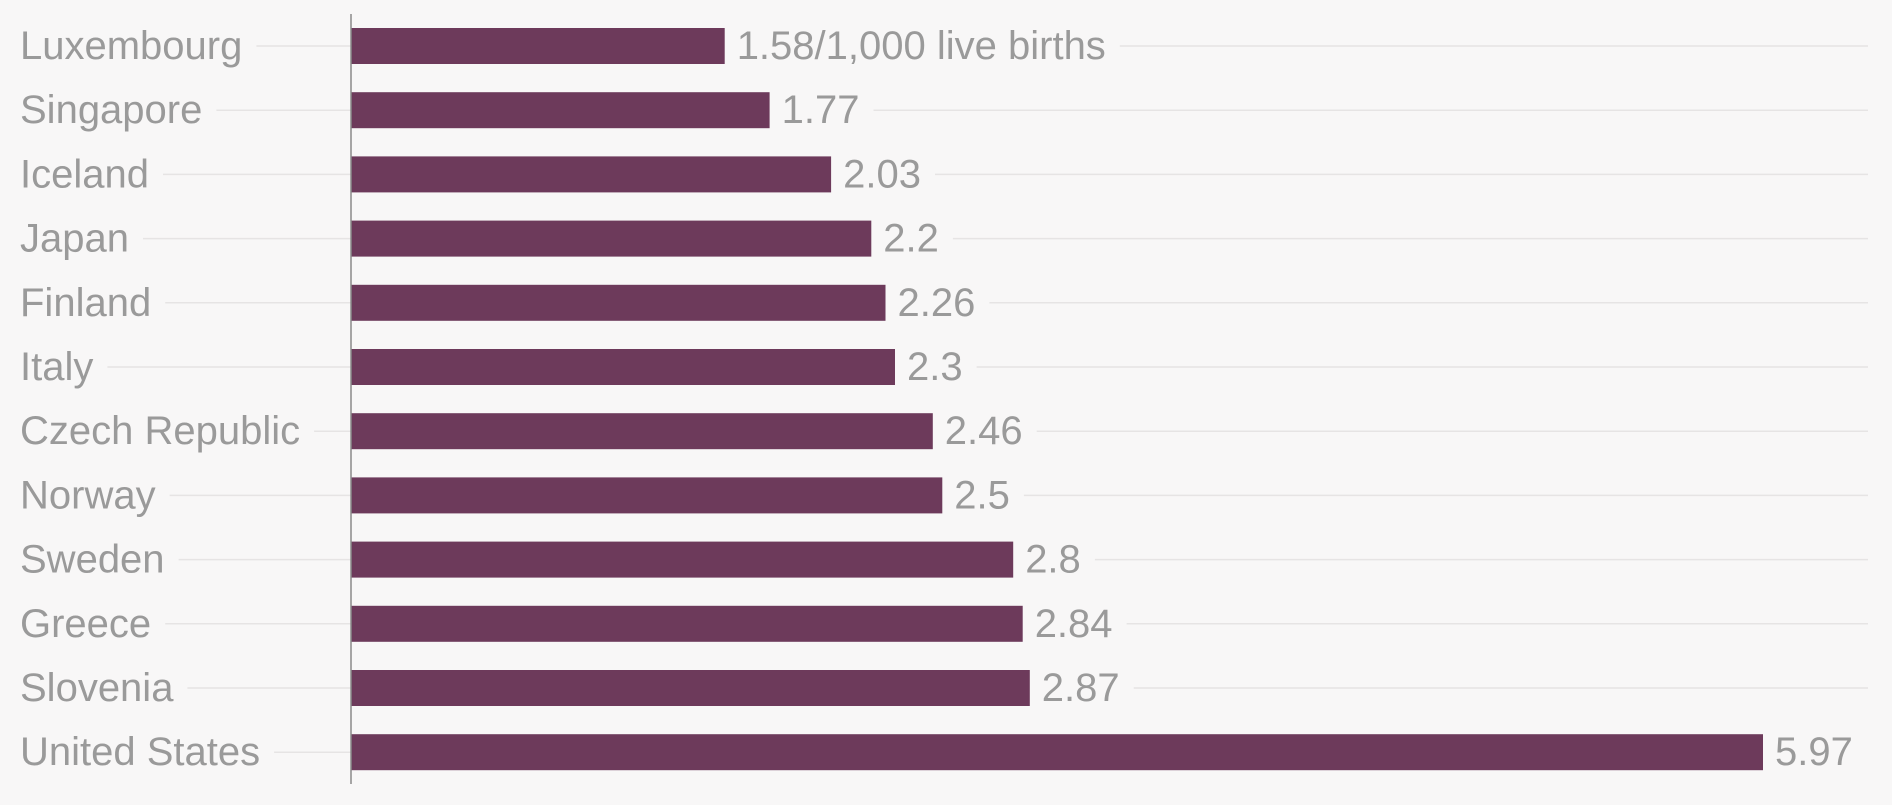 This screenshot has width=1892, height=805. What do you see at coordinates (56, 367) in the screenshot?
I see `category-label-italy: Italy` at bounding box center [56, 367].